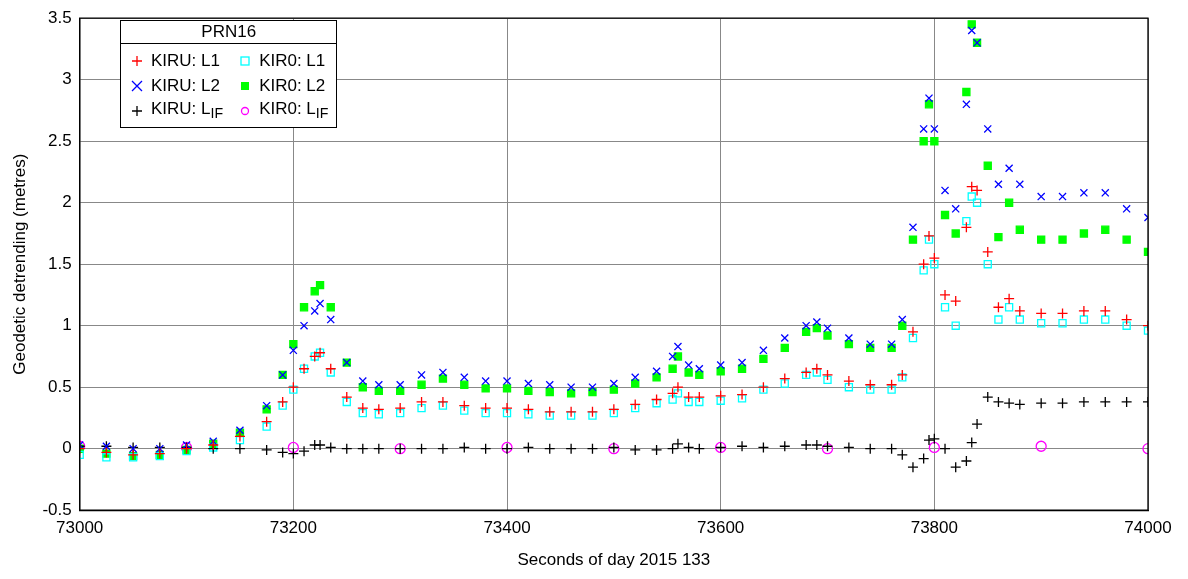 The width and height of the screenshot is (1188, 579). What do you see at coordinates (185, 85) in the screenshot?
I see `legend-label: KIRU: L2` at bounding box center [185, 85].